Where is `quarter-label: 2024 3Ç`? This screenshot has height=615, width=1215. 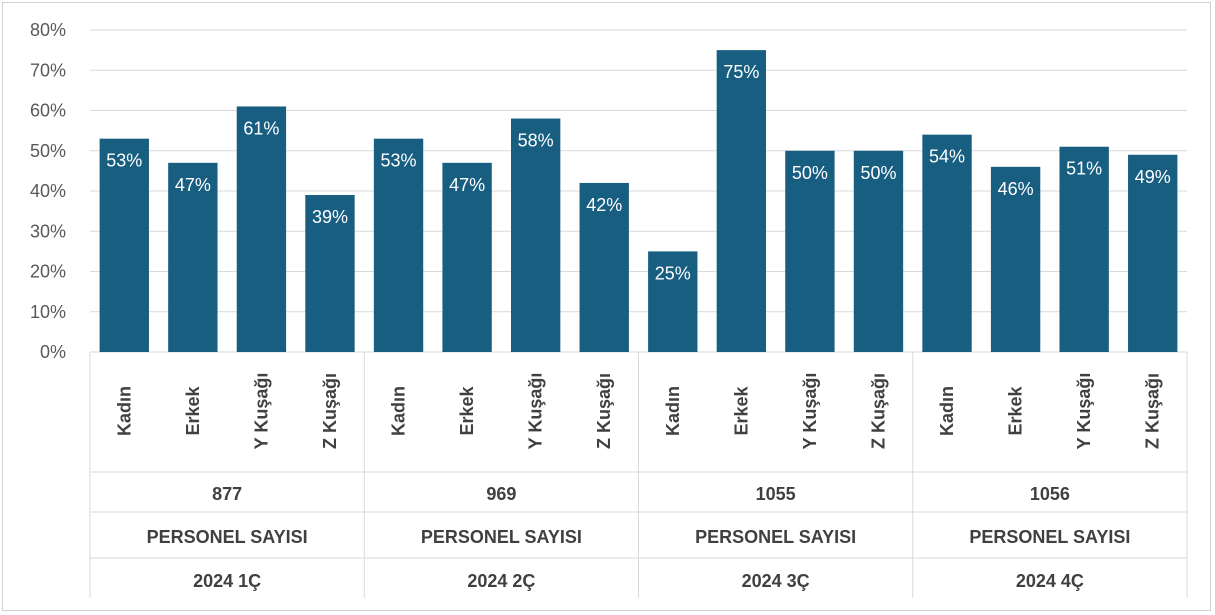 quarter-label: 2024 3Ç is located at coordinates (776, 581).